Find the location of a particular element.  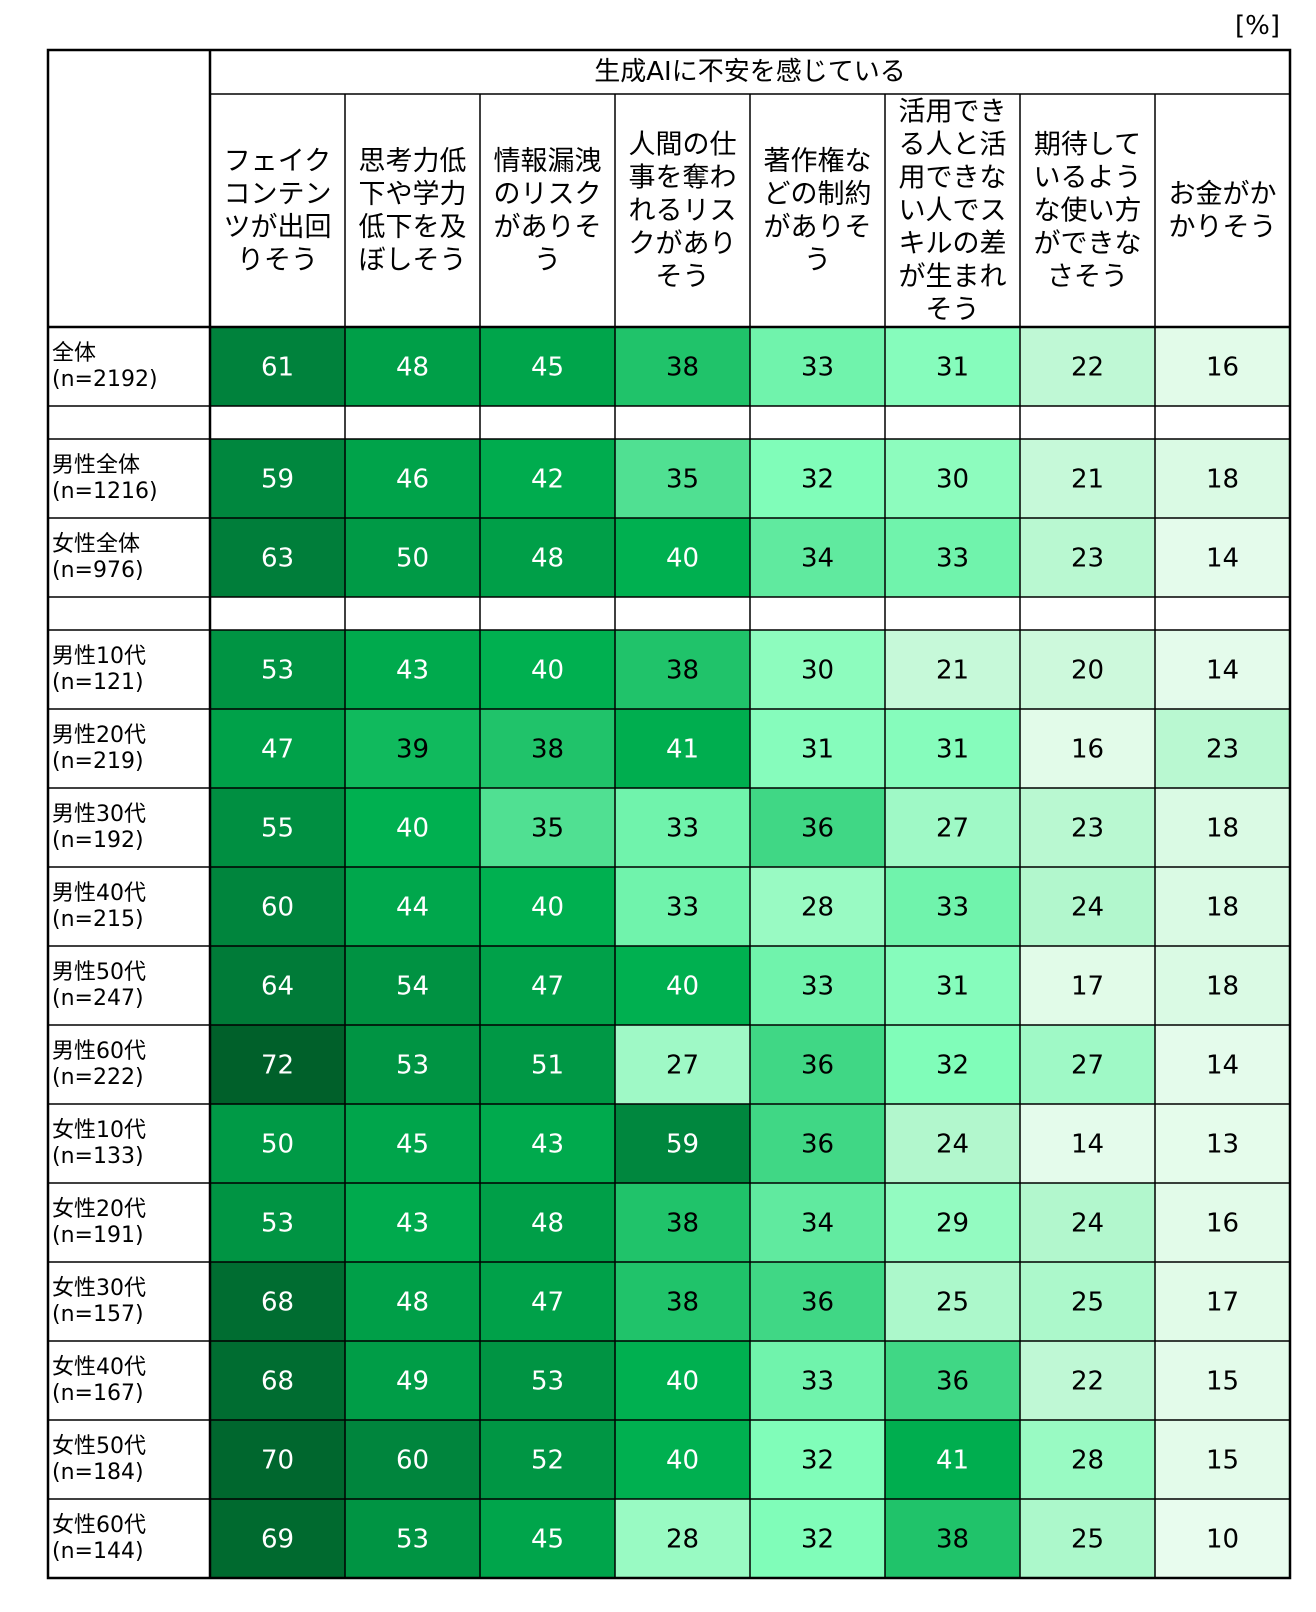

heat-cell-value: 16 is located at coordinates (1087, 750).